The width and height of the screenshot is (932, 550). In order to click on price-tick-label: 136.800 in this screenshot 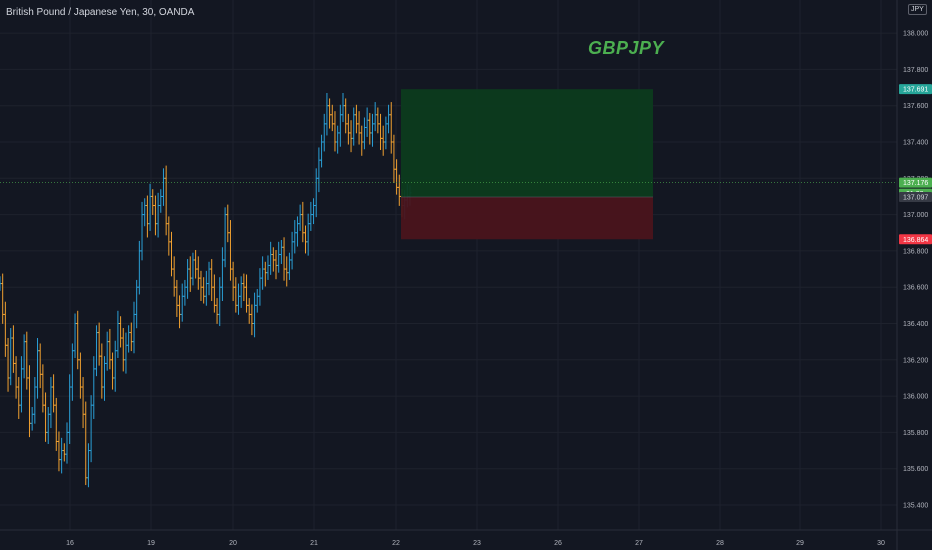, I will do `click(915, 251)`.